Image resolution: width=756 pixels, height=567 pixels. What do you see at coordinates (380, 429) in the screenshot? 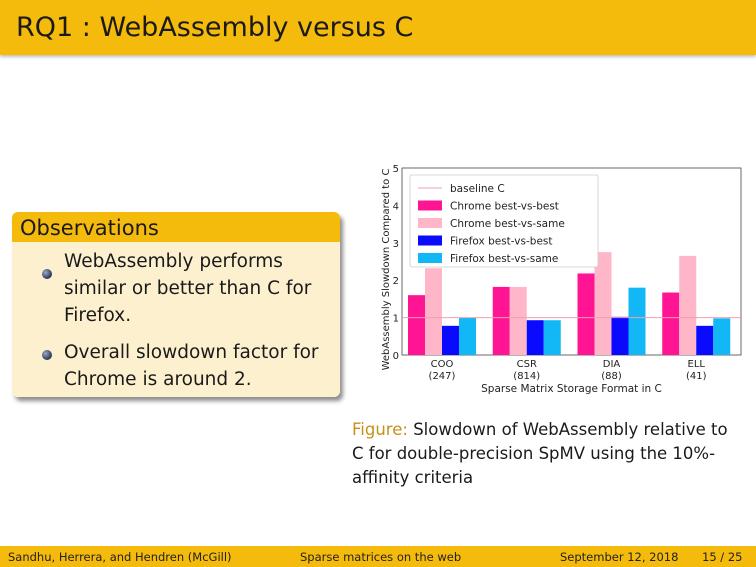
I see `caption-label: Figure:` at bounding box center [380, 429].